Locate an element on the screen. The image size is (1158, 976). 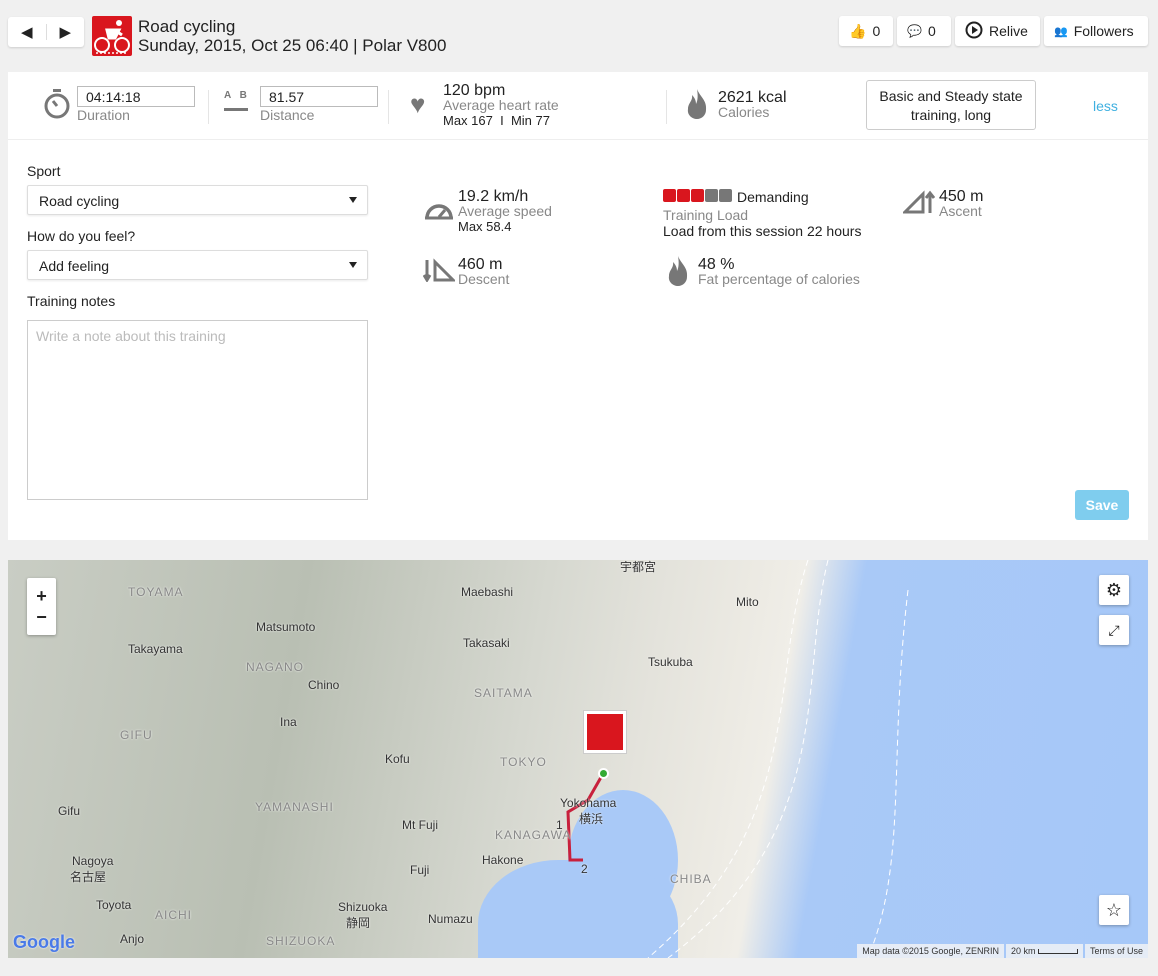
map-attribution: Map data ©2015 Google, ZENRIN is located at coordinates (930, 951).